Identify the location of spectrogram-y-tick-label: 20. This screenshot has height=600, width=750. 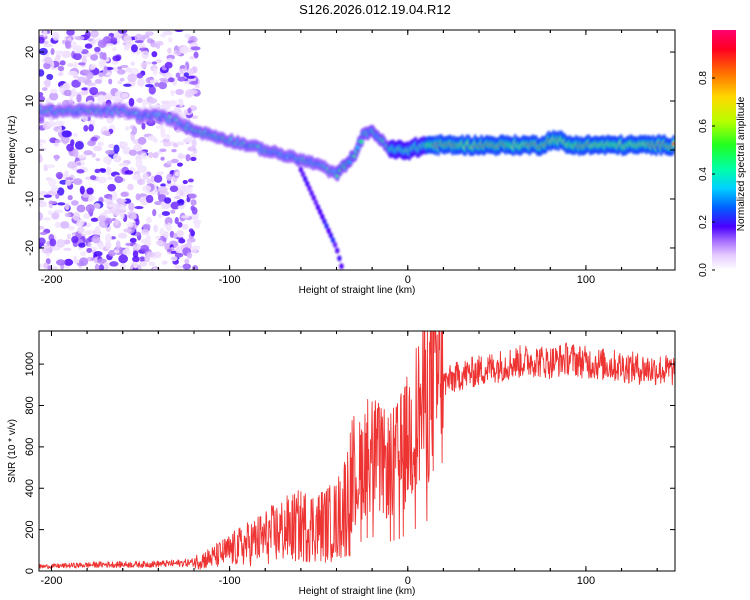
(30, 52).